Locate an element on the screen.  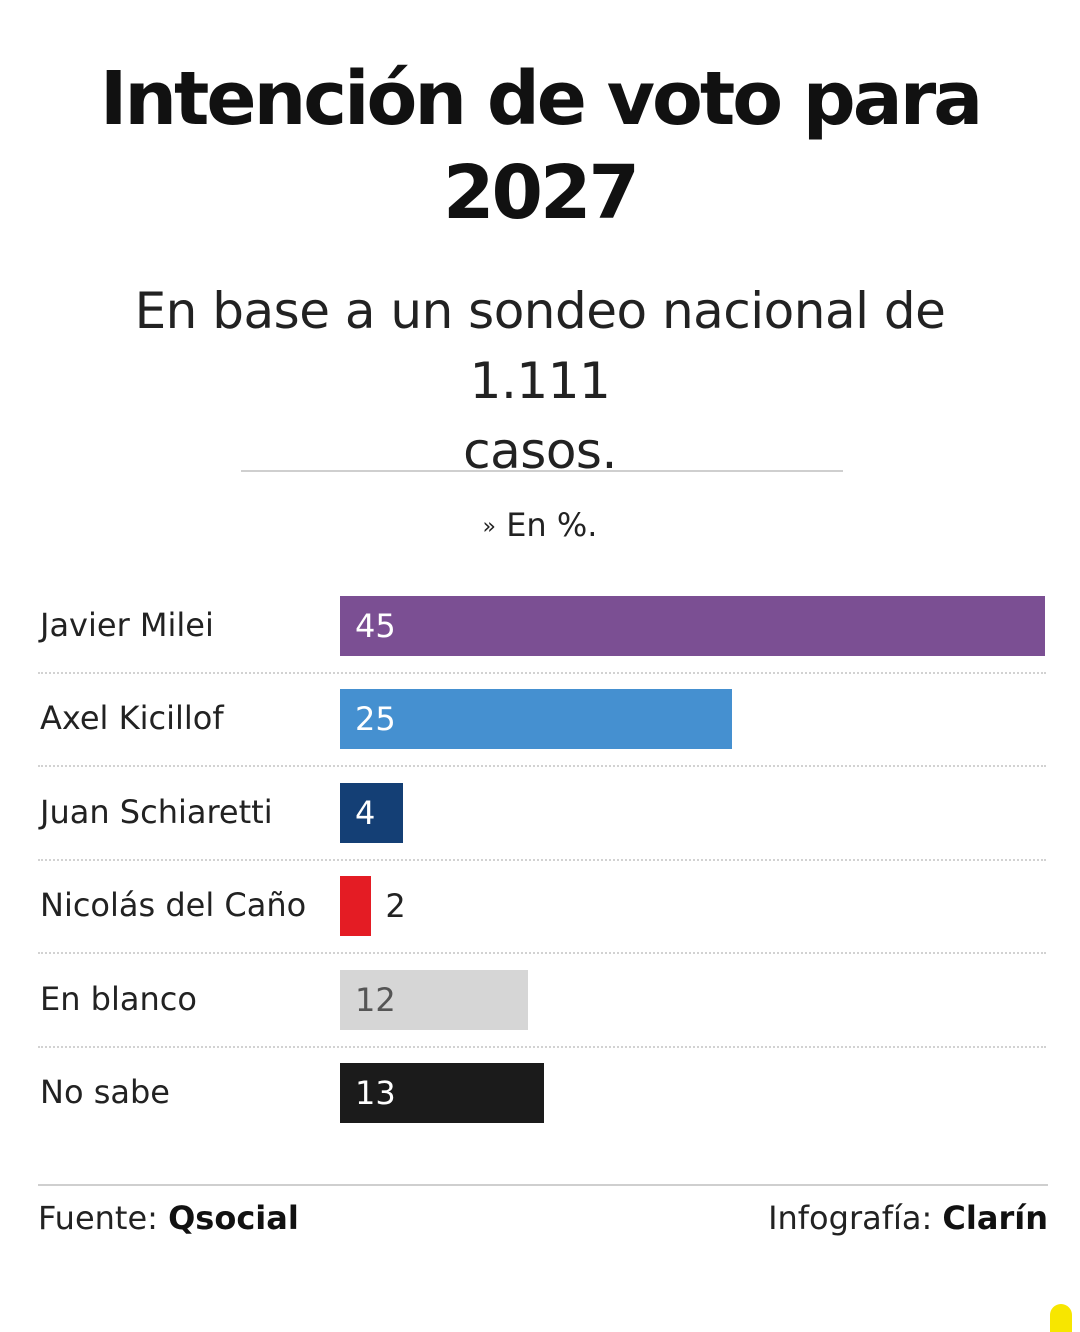
chart-title: Intención de voto para 2027 is located at coordinates (540, 146).